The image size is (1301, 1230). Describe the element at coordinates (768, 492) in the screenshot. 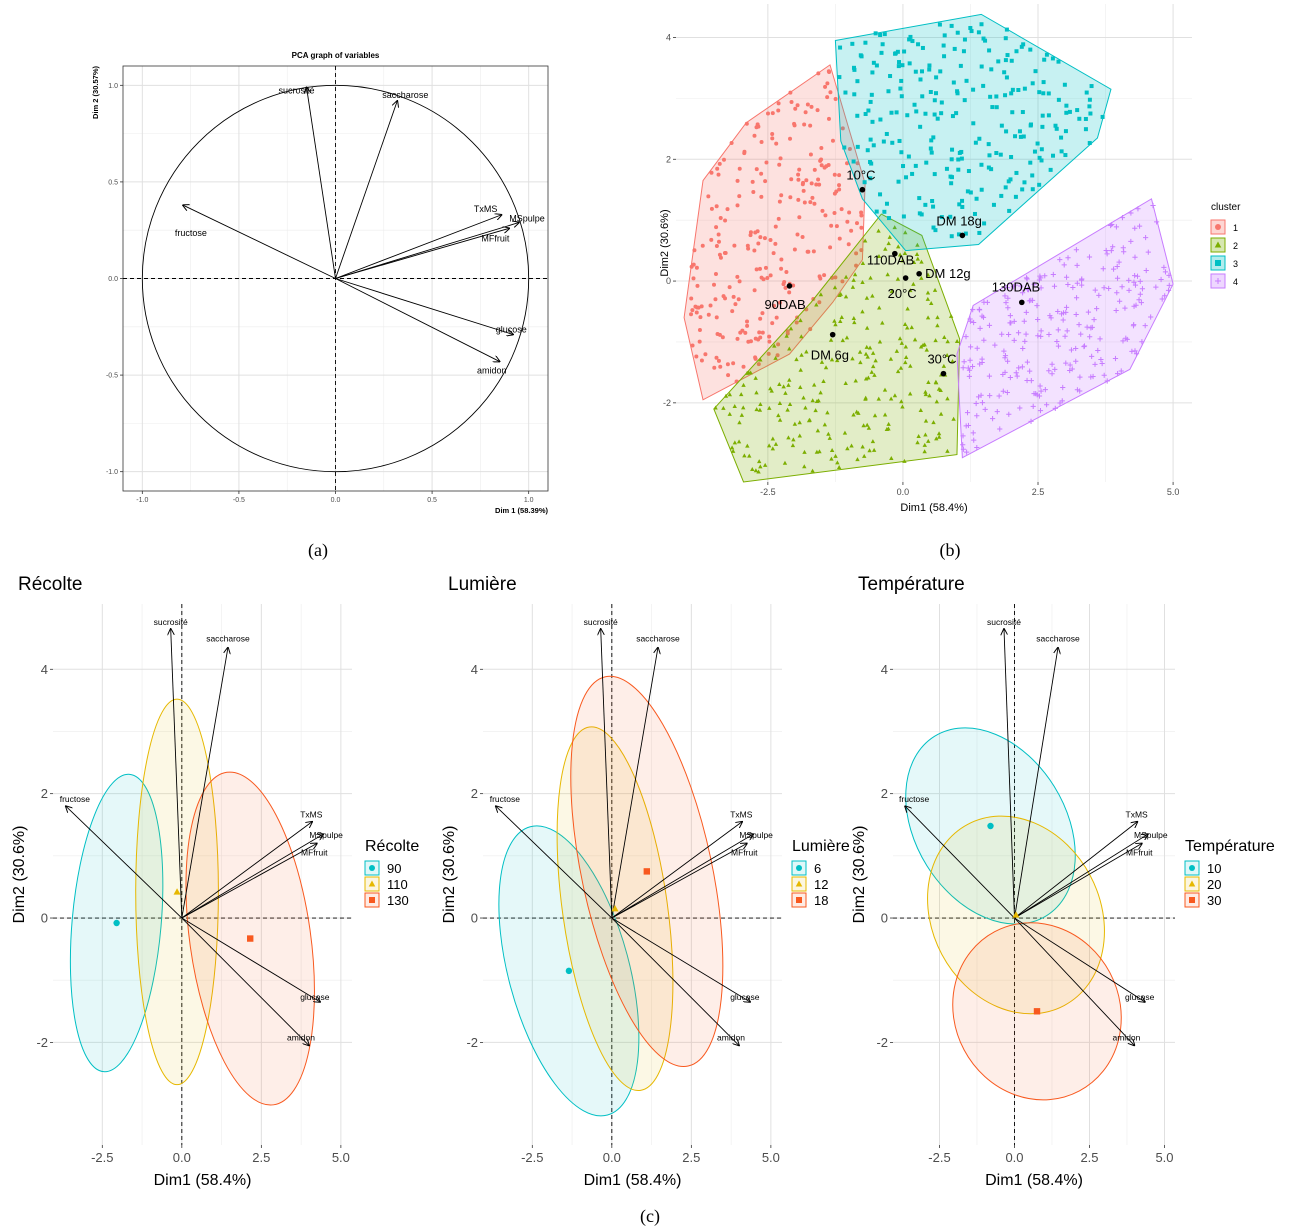

I see `x-tick-label: -2.5` at that location.